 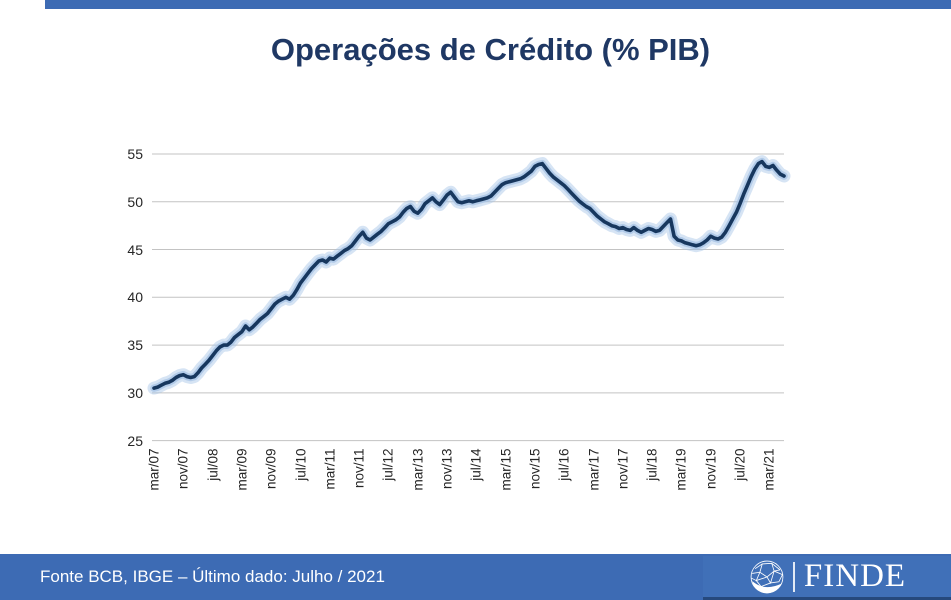 What do you see at coordinates (564, 464) in the screenshot?
I see `x-tick-label: jul/16` at bounding box center [564, 464].